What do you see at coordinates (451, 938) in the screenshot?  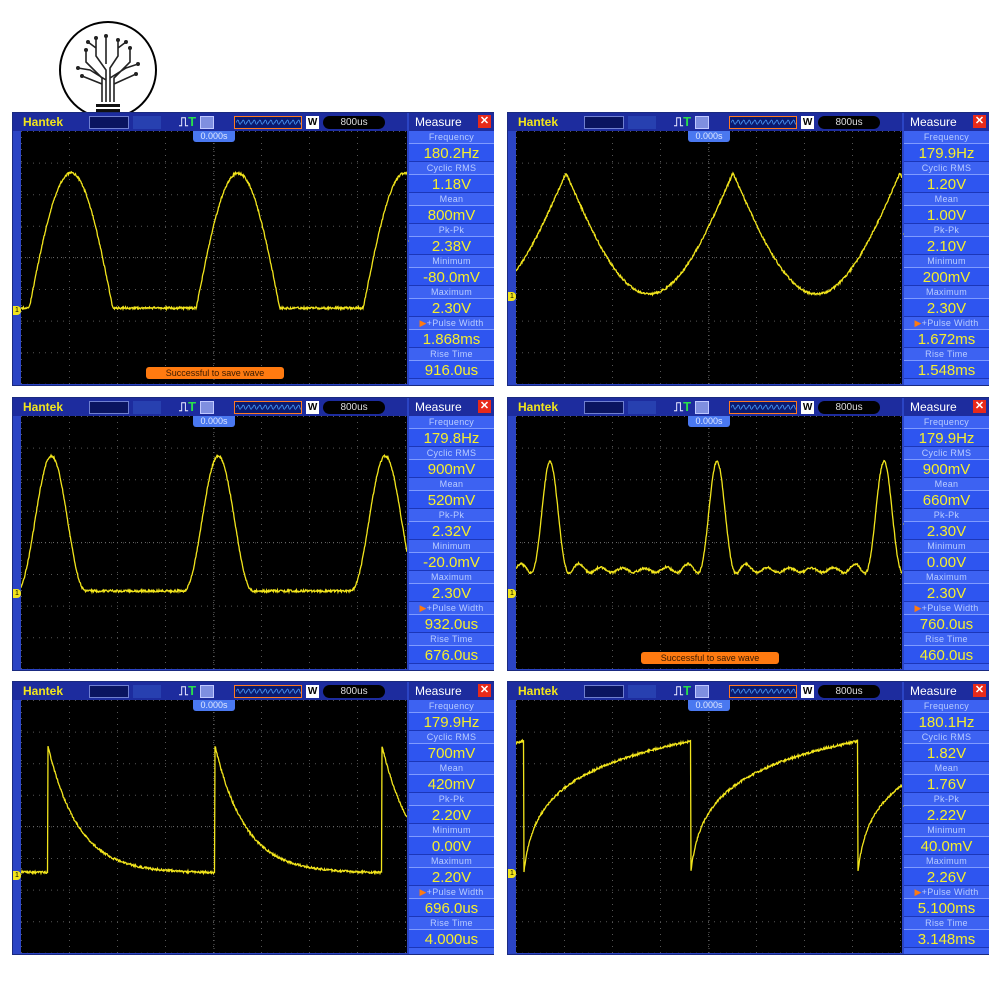 I see `measure-value: 4.000us` at bounding box center [451, 938].